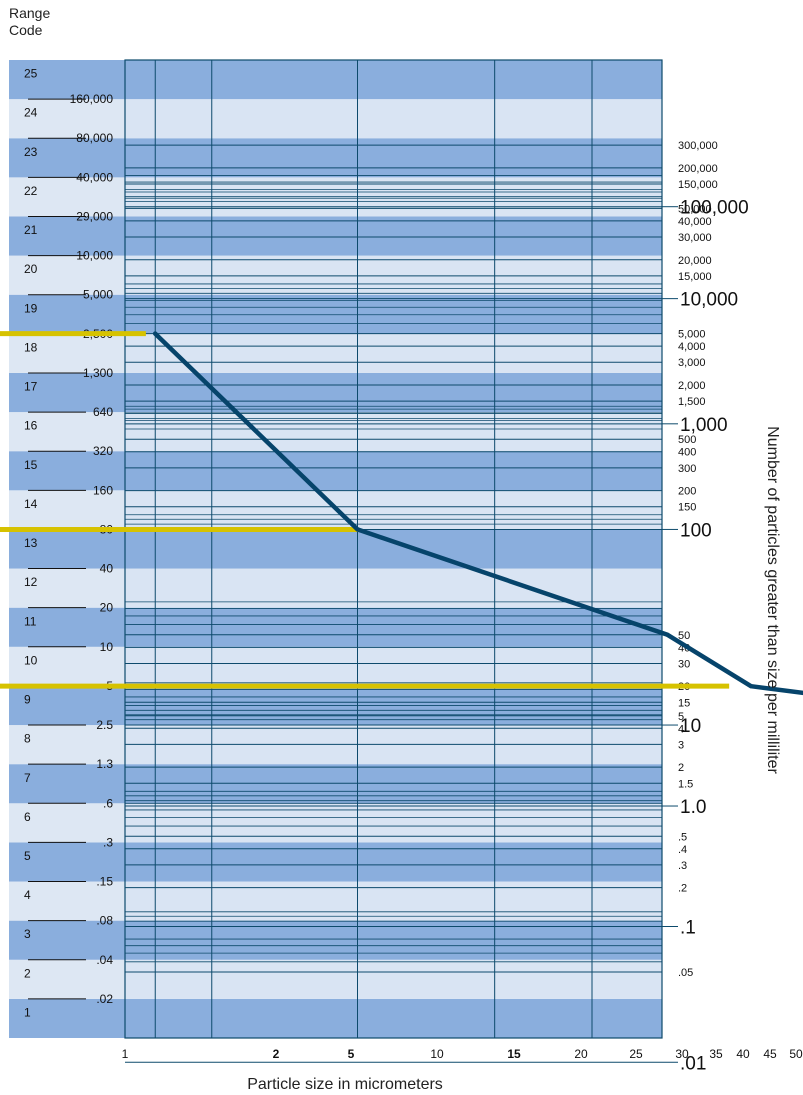 The height and width of the screenshot is (1095, 803). What do you see at coordinates (695, 277) in the screenshot?
I see `minor-tick-label: 15,000` at bounding box center [695, 277].